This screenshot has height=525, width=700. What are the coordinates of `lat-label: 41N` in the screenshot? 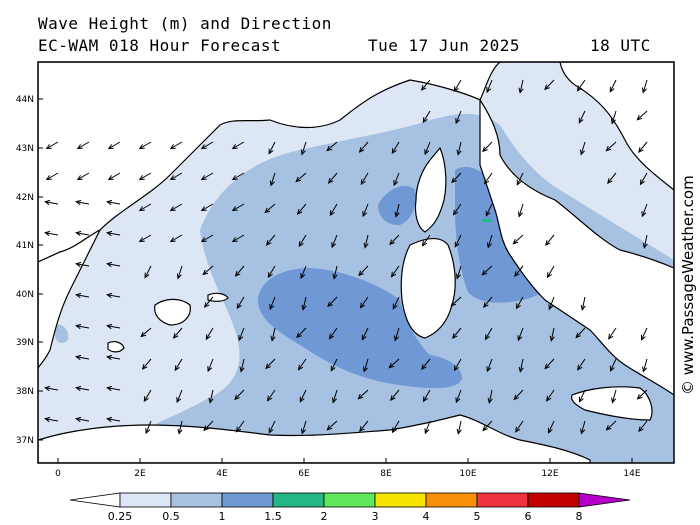 It's located at (25, 246).